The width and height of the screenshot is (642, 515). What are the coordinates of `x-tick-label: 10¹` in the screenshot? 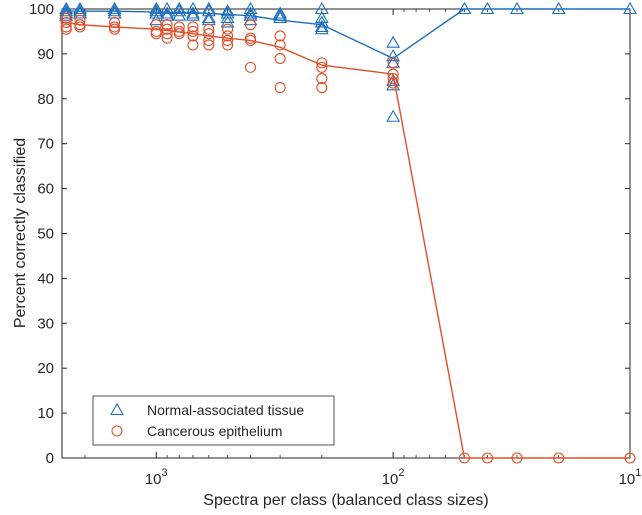 It's located at (630, 477).